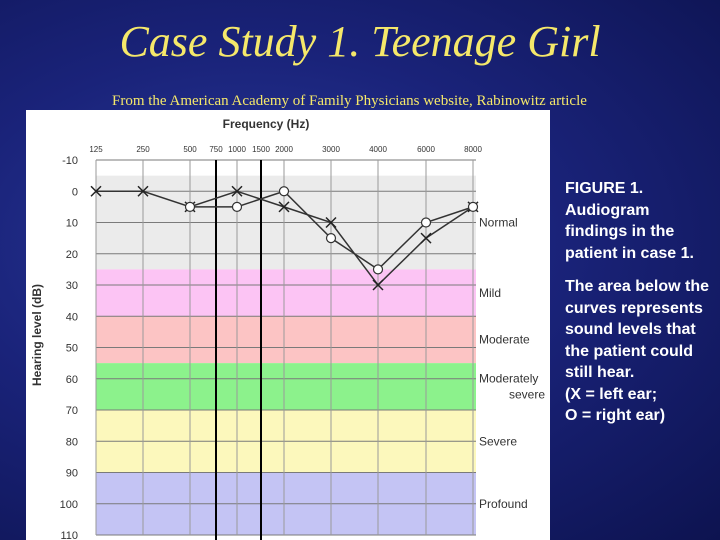 This screenshot has width=720, height=540. What do you see at coordinates (498, 441) in the screenshot?
I see `band-label: Severe` at bounding box center [498, 441].